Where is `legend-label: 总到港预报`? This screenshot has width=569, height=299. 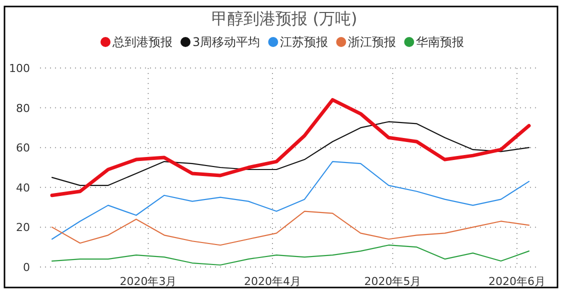
legend-label: 总到港预报 is located at coordinates (142, 42).